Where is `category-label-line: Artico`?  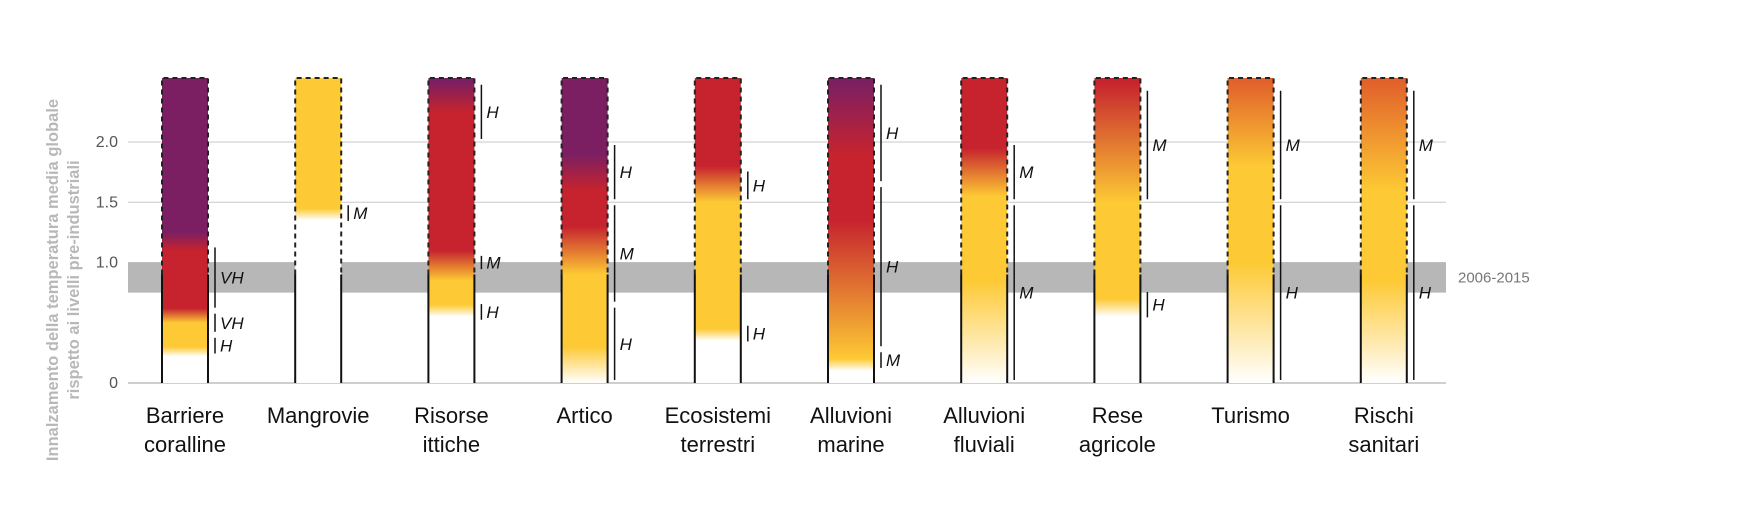 category-label-line: Artico is located at coordinates (584, 415).